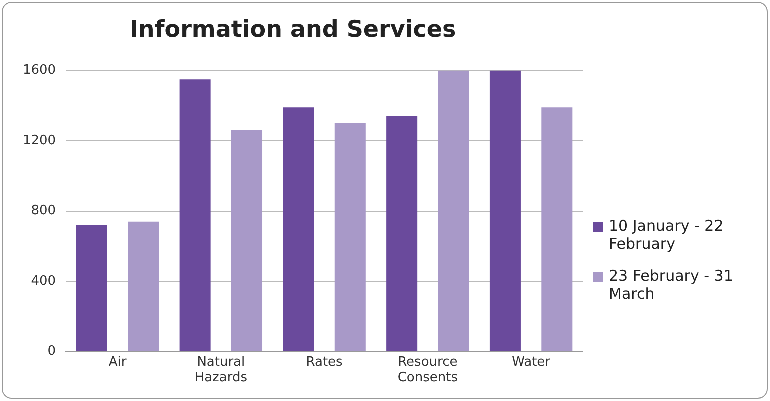 The width and height of the screenshot is (770, 401). I want to click on x-tick-label: Rates, so click(325, 362).